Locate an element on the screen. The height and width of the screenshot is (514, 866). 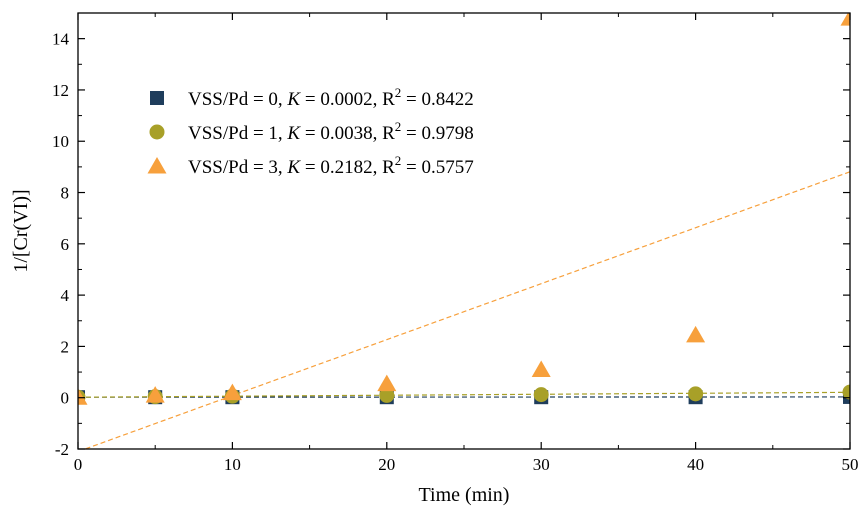
y-tick-label: 10 is located at coordinates (60, 141).